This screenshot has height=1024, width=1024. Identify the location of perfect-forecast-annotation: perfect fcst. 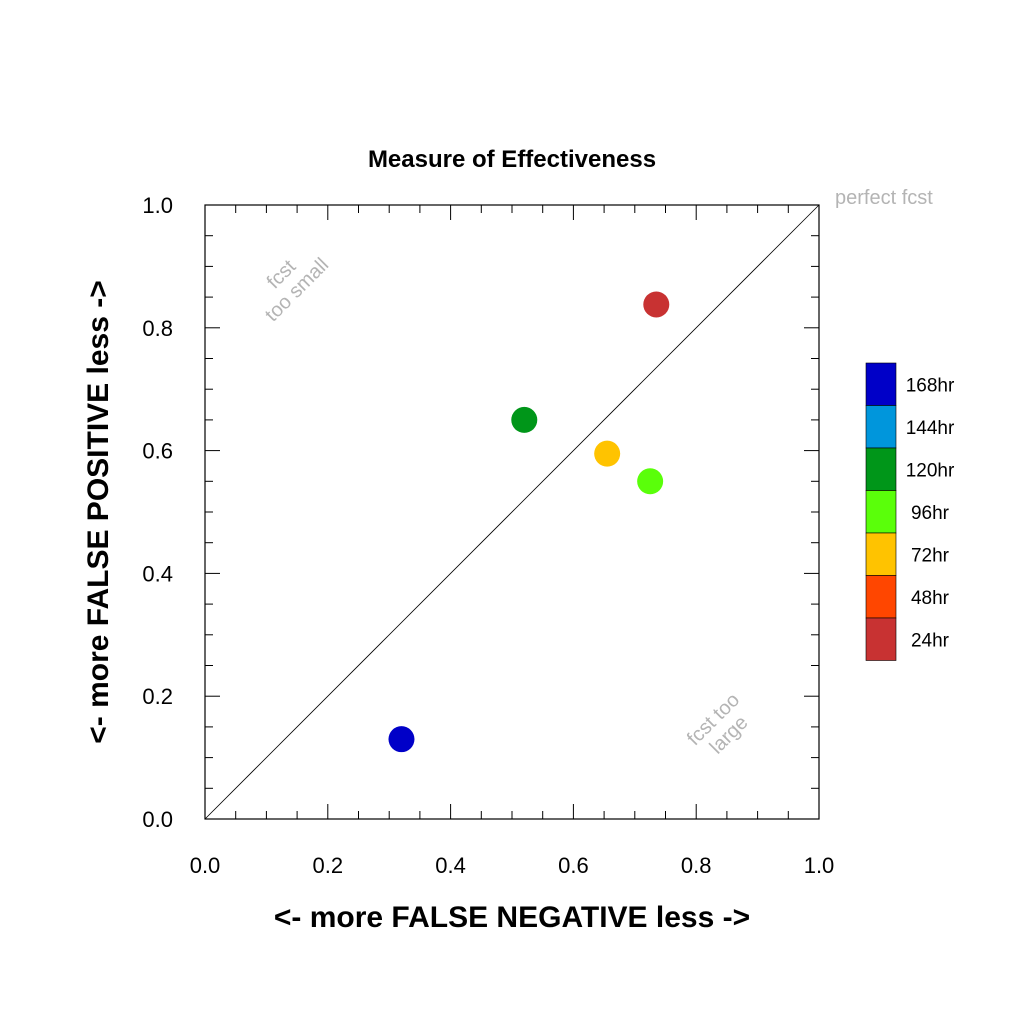
(884, 198).